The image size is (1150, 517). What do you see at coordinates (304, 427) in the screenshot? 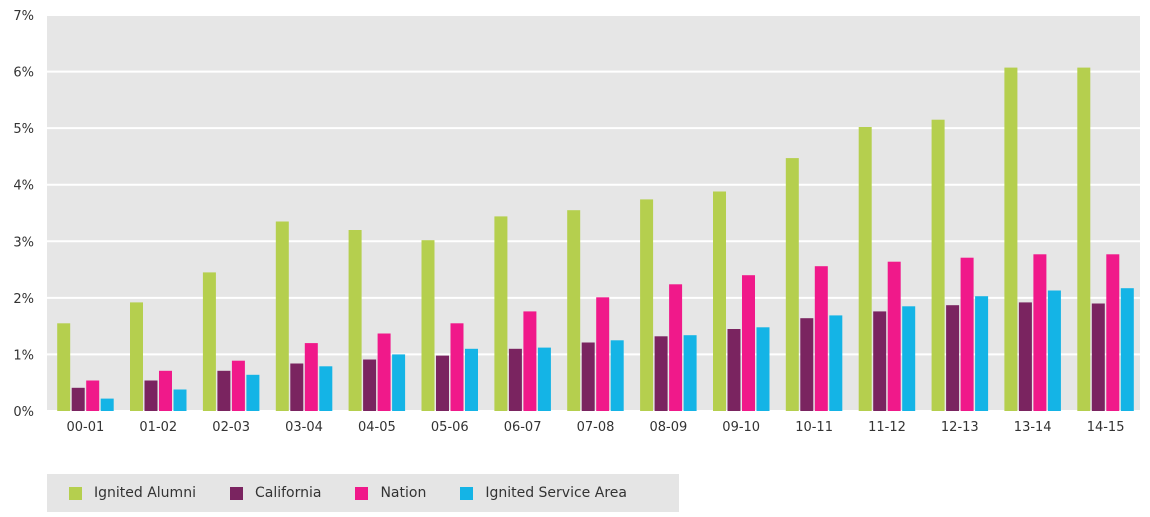
I see `x-tick-label: 03-04` at bounding box center [304, 427].